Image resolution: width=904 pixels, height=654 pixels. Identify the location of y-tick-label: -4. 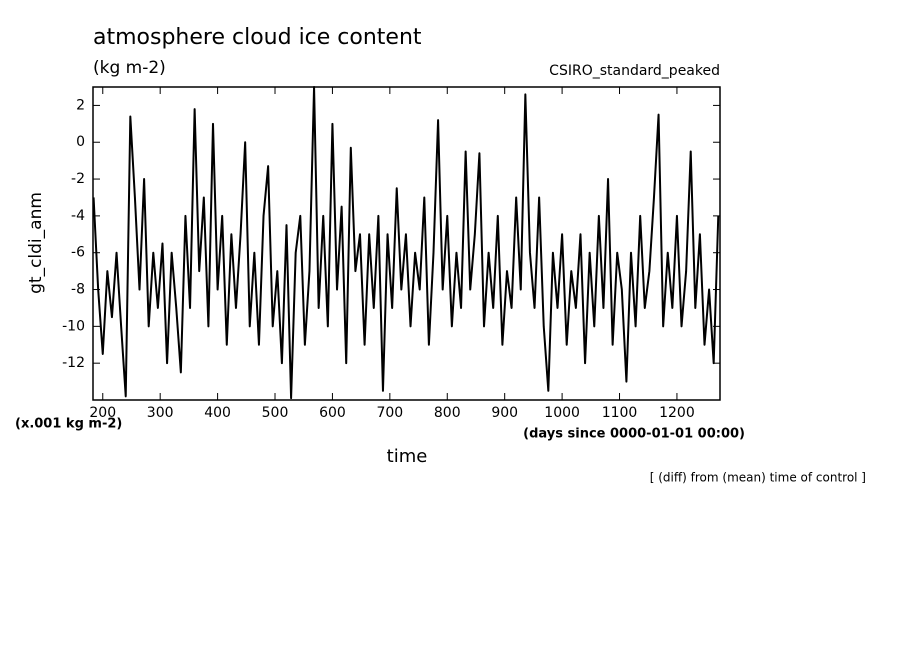
(78, 216).